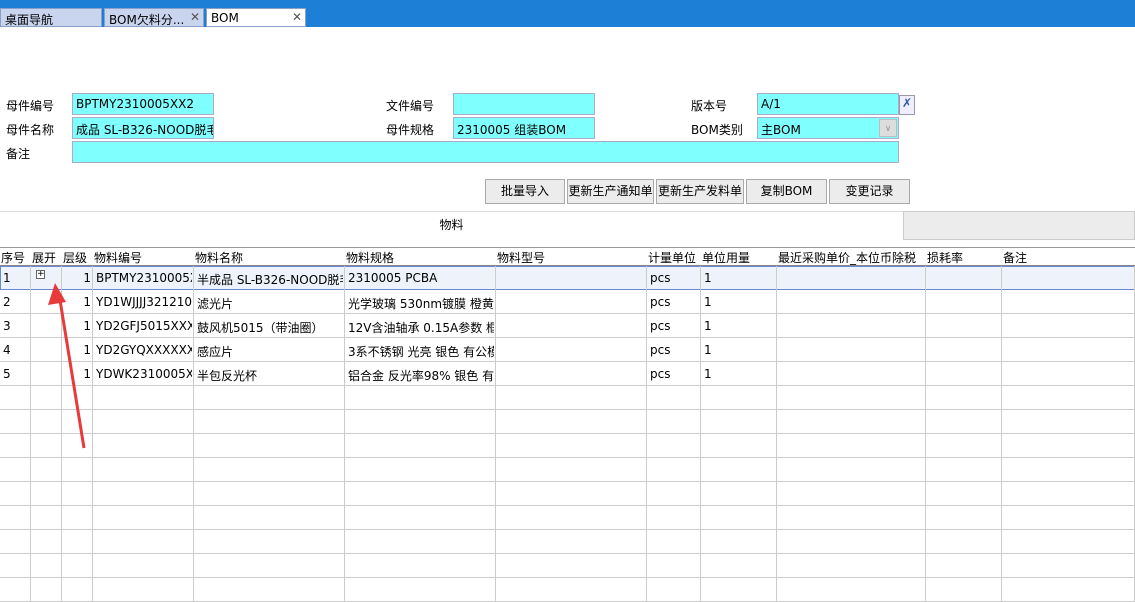 The height and width of the screenshot is (602, 1135). What do you see at coordinates (7, 326) in the screenshot?
I see `table-cell: 3` at bounding box center [7, 326].